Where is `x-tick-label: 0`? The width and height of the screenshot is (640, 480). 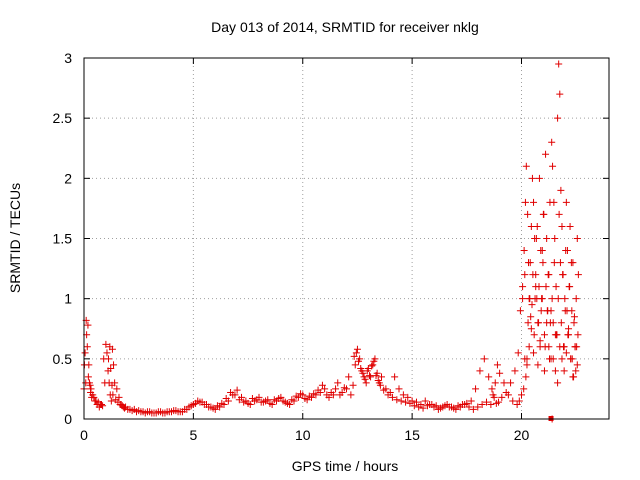
x-tick-label: 0 is located at coordinates (84, 435).